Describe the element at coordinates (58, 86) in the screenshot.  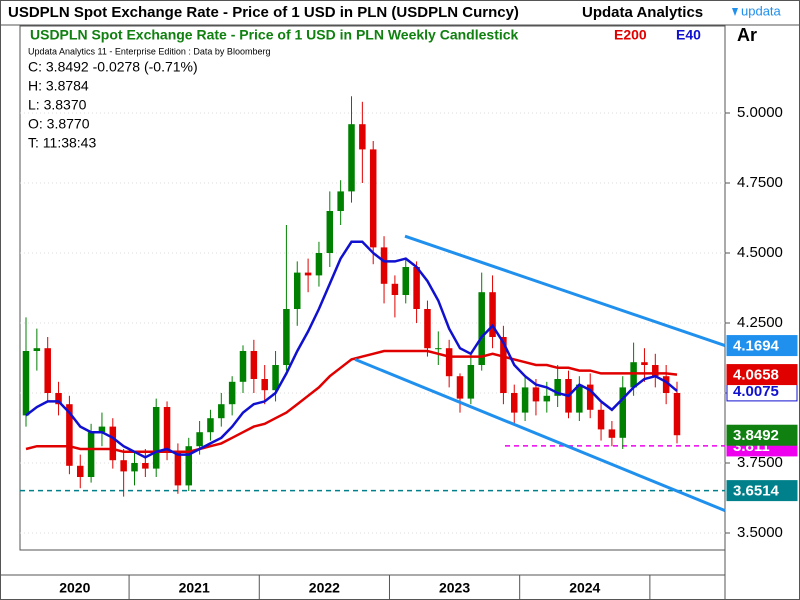
I see `info-text: H: 3.8784` at that location.